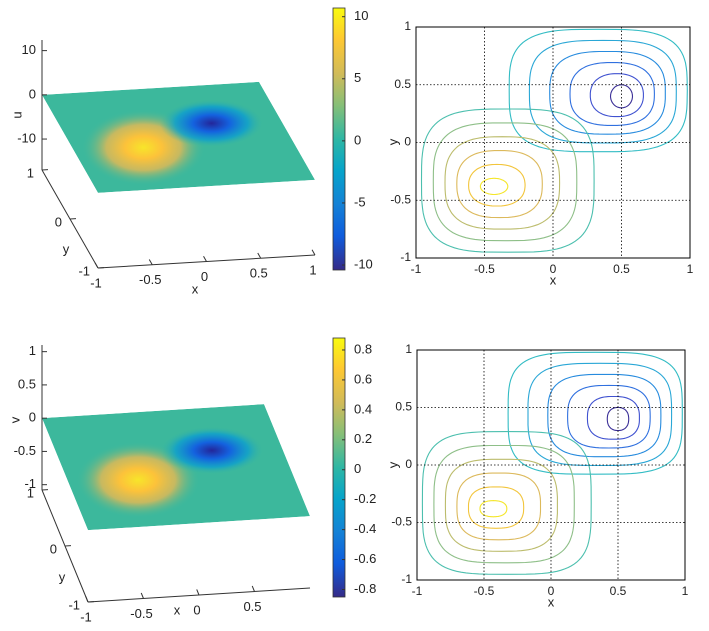  What do you see at coordinates (360, 201) in the screenshot?
I see `colorbar-tick-label: -5` at bounding box center [360, 201].